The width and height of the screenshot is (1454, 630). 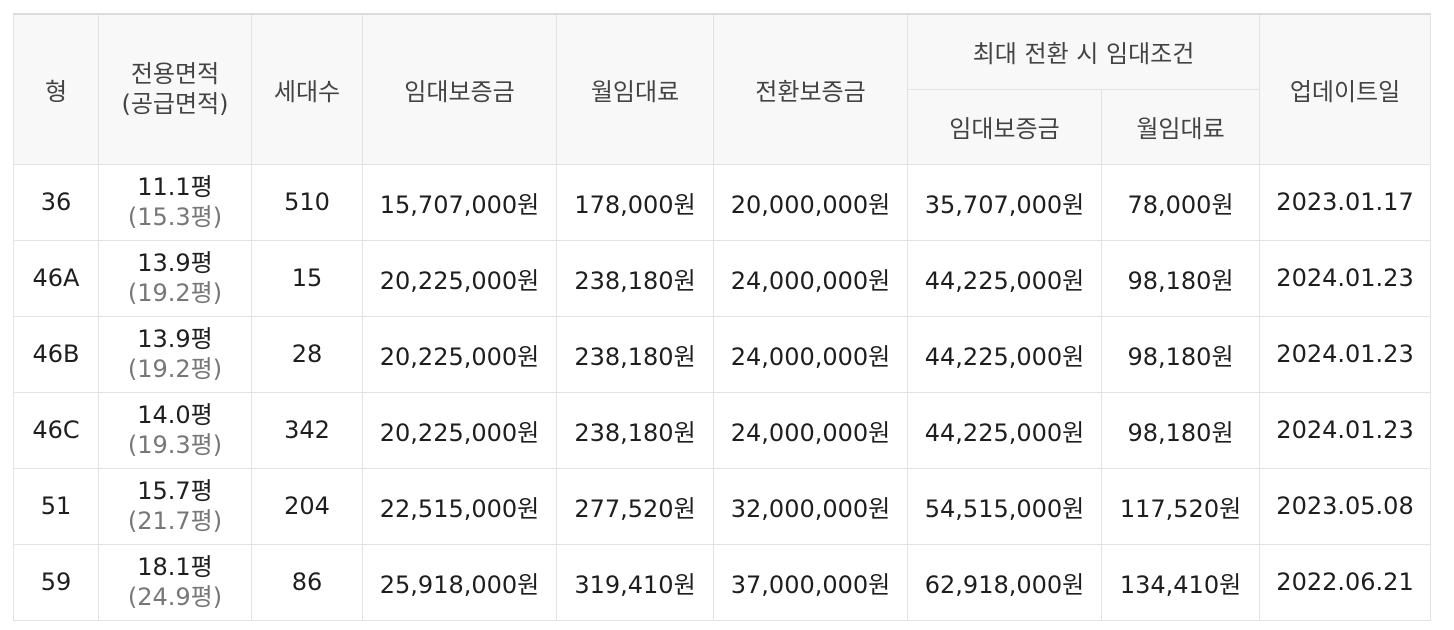 What do you see at coordinates (56, 278) in the screenshot?
I see `cell-type: 46A` at bounding box center [56, 278].